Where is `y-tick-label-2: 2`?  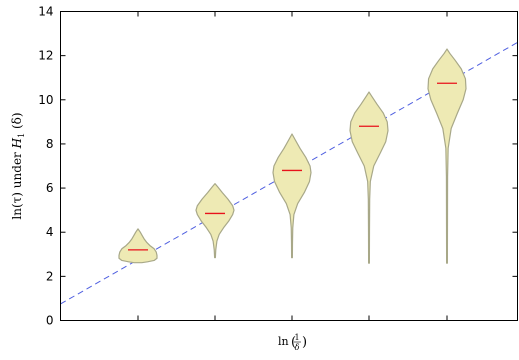 y-tick-label-2: 2 is located at coordinates (50, 276).